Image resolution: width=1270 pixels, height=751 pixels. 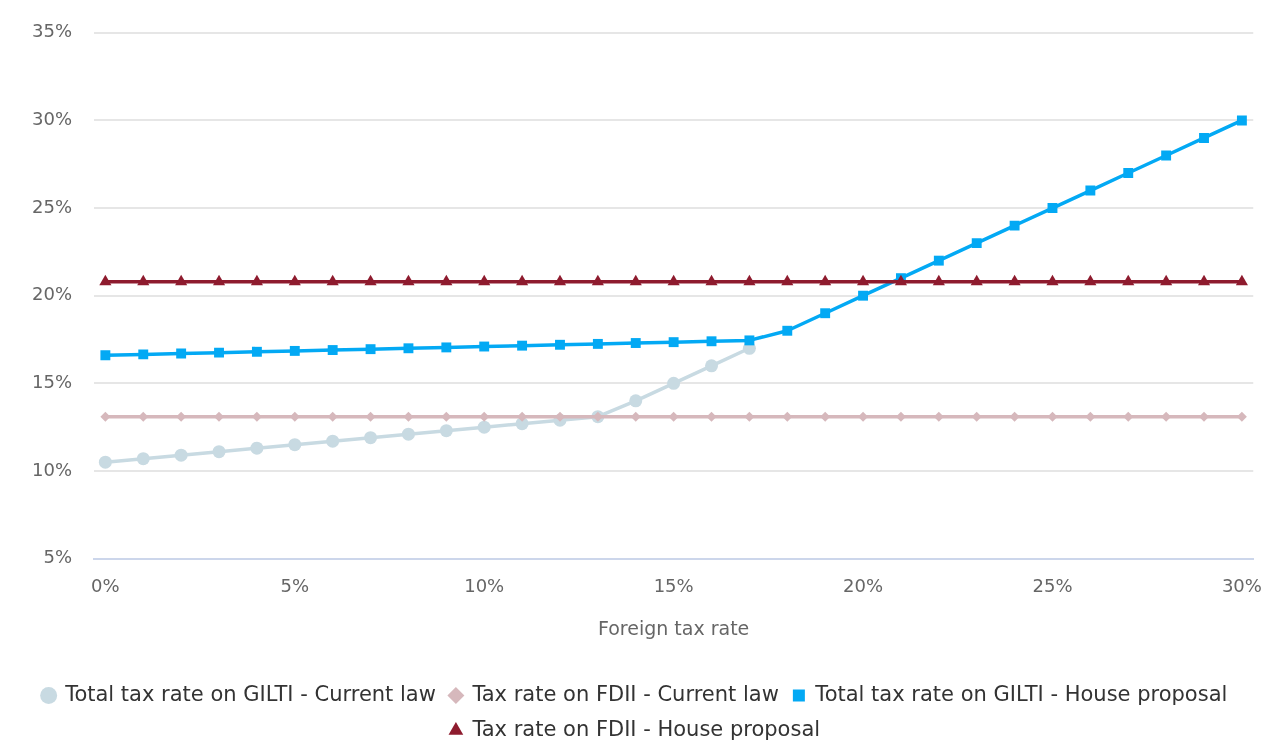 What do you see at coordinates (295, 586) in the screenshot?
I see `x-tick-label: 5%` at bounding box center [295, 586].